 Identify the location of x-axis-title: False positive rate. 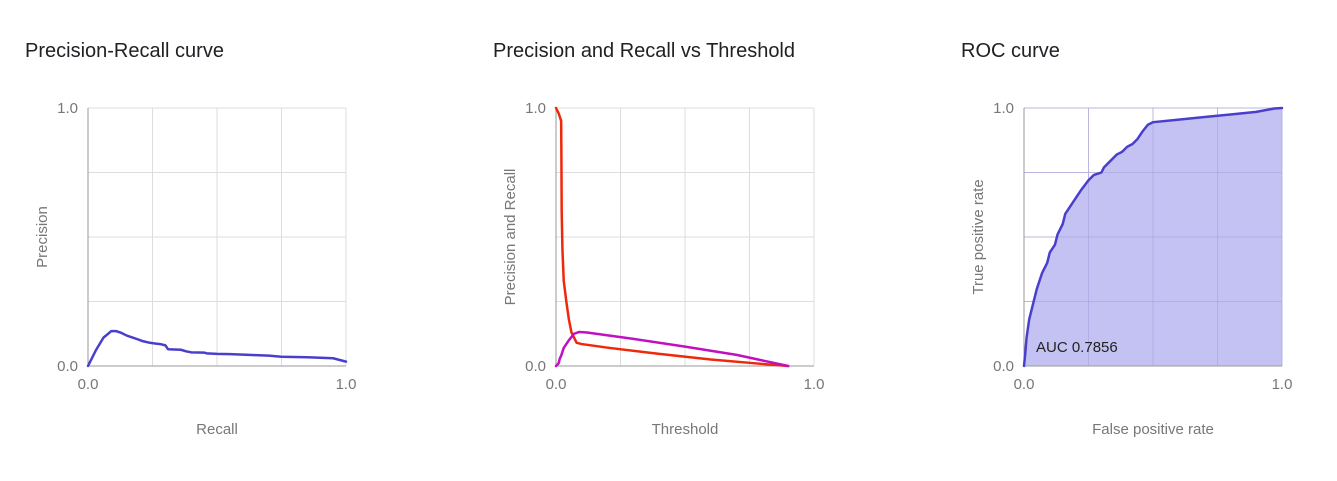
(1153, 429).